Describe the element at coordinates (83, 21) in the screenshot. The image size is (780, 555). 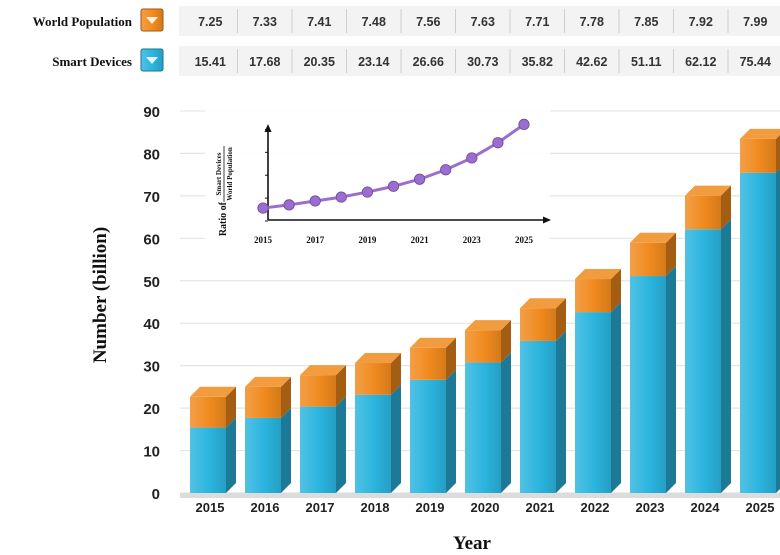
I see `table-row-label: World Population` at that location.